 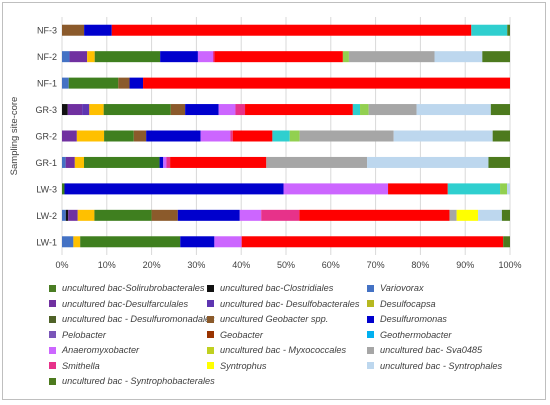 What do you see at coordinates (408, 303) in the screenshot?
I see `legend-label: Desulfocapsa` at bounding box center [408, 303].